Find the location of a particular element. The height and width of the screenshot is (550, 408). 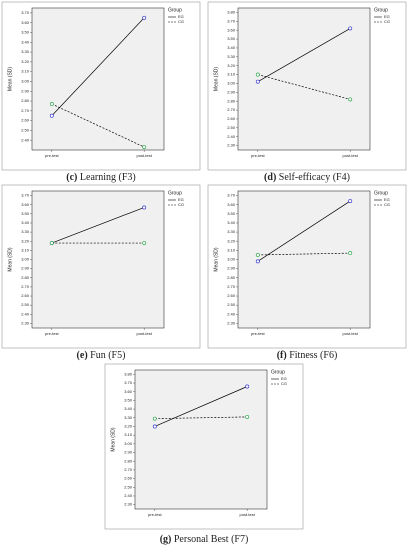

caption-text: Personal Best (F7) is located at coordinates (211, 539).